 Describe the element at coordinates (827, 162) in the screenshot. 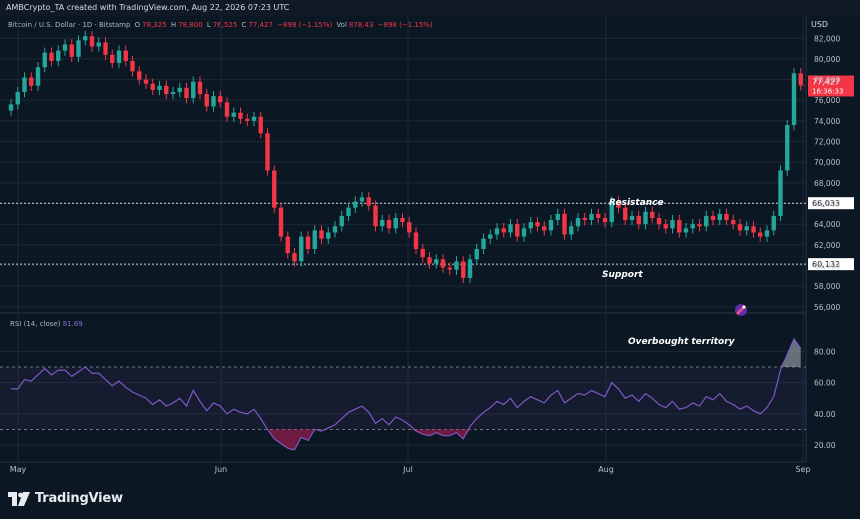

I see `y-tick-label: 70,000` at that location.